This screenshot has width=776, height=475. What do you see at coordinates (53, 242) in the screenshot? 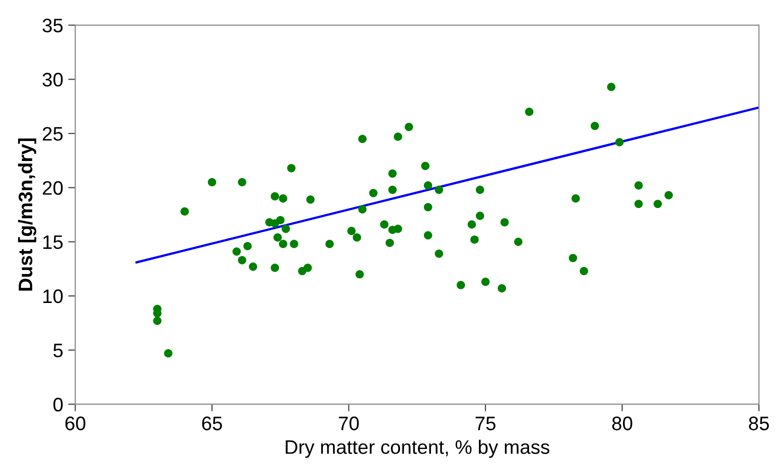
I see `y-tick-label: 15` at bounding box center [53, 242].